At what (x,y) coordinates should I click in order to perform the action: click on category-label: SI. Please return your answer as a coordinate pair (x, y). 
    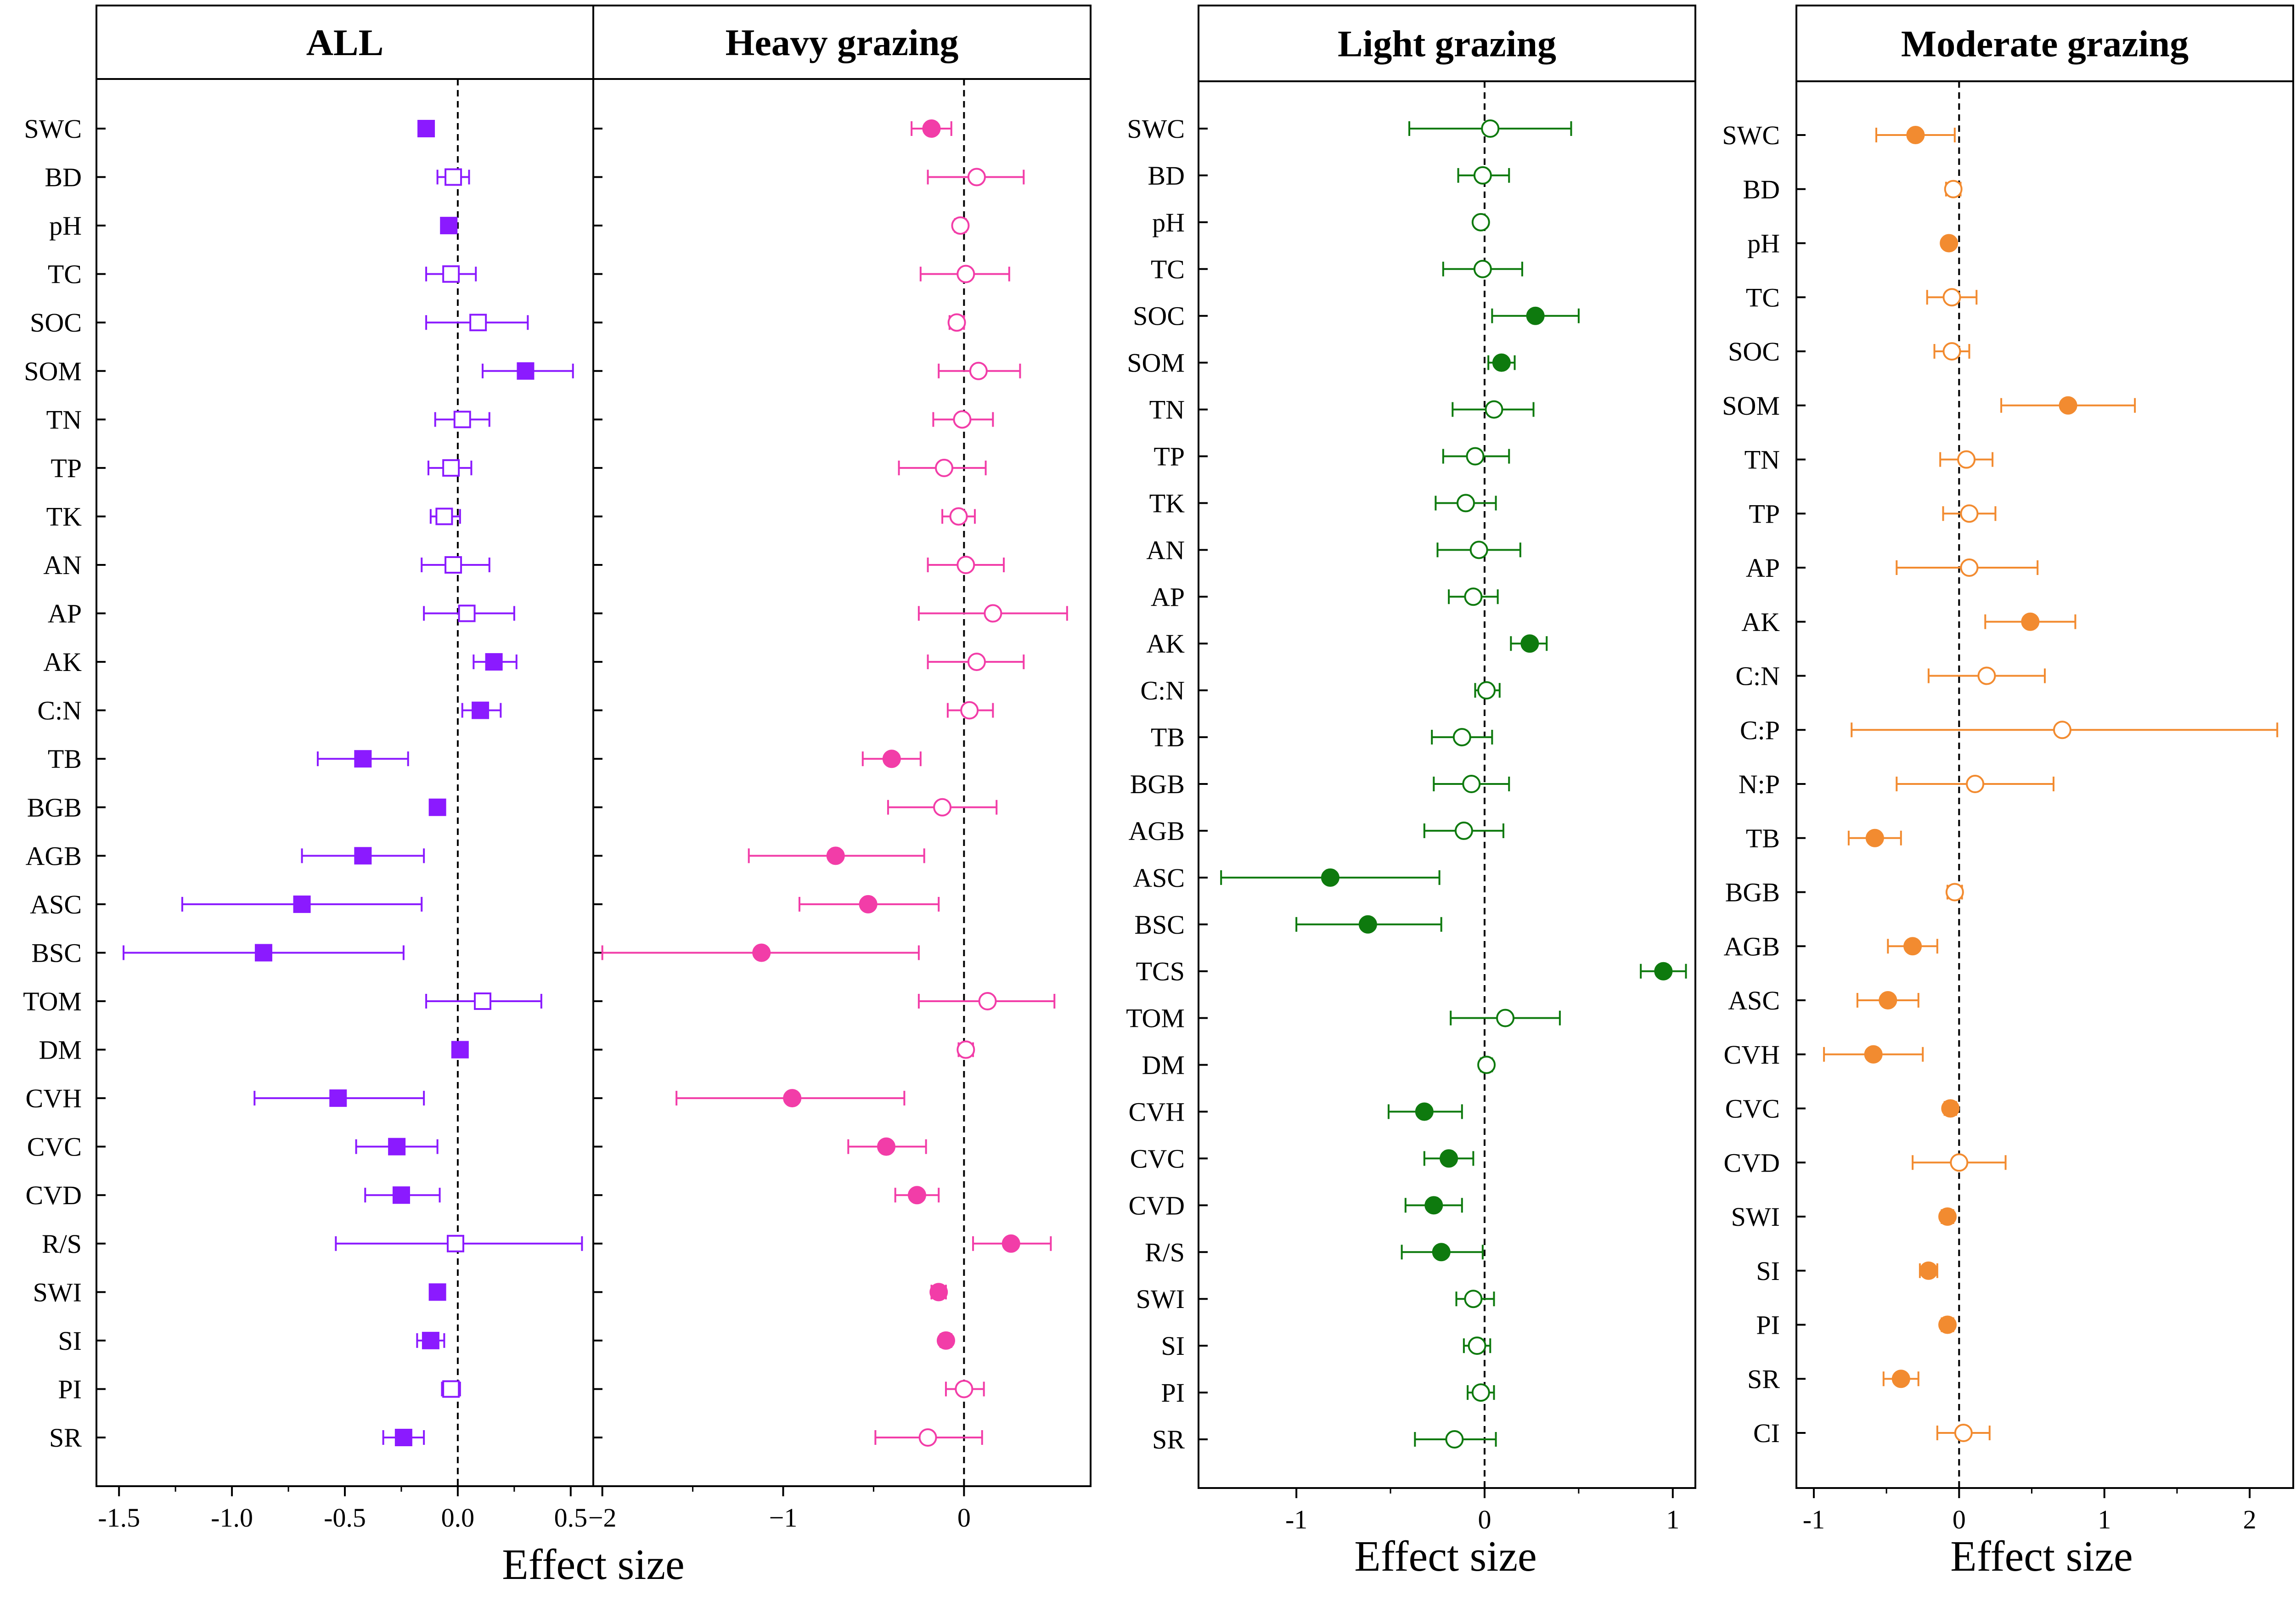
    Looking at the image, I should click on (70, 1341).